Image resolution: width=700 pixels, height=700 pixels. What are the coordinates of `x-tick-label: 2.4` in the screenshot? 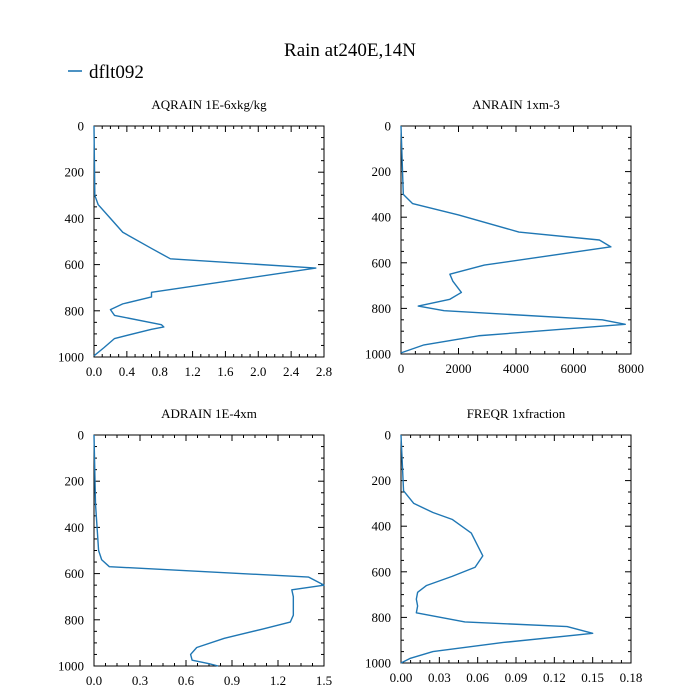 It's located at (291, 371).